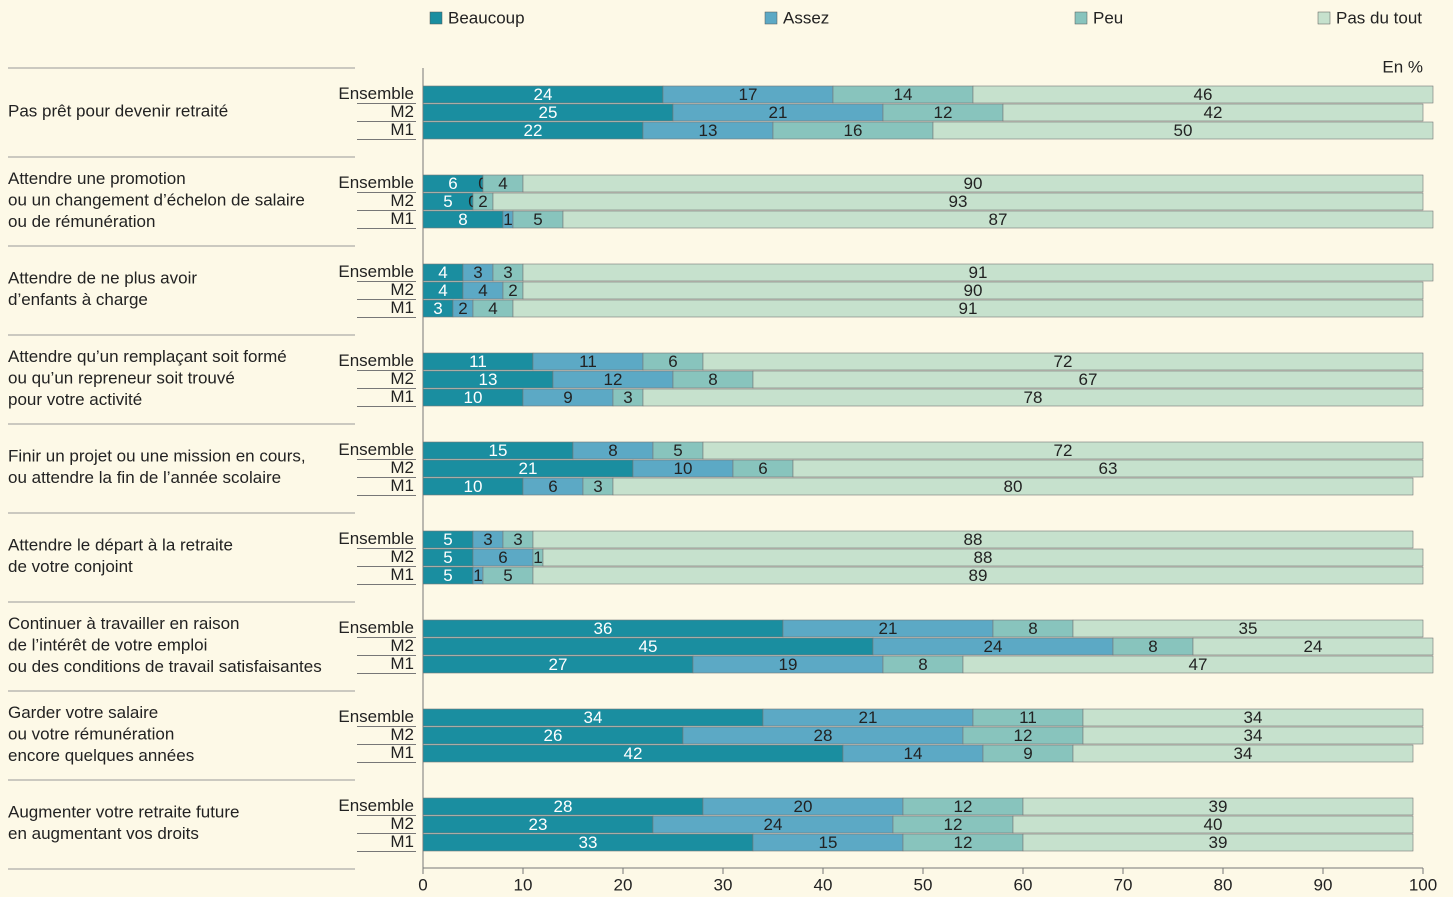  I want to click on group-label: Attendre de ne plus avoir, so click(102, 278).